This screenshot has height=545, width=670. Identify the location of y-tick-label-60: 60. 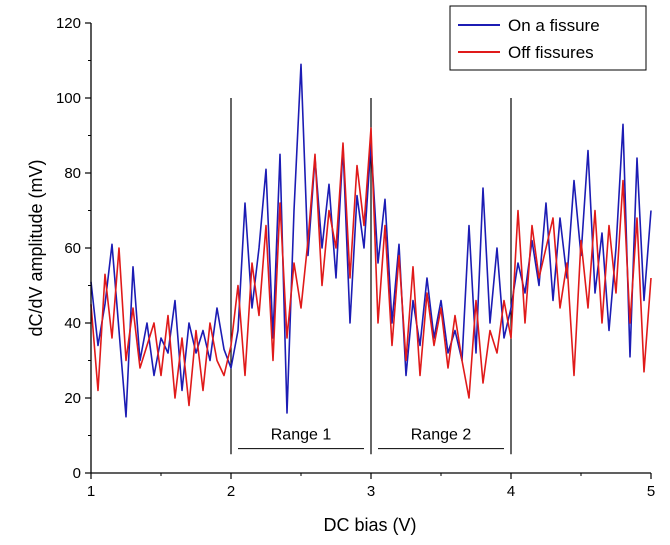
(72, 248).